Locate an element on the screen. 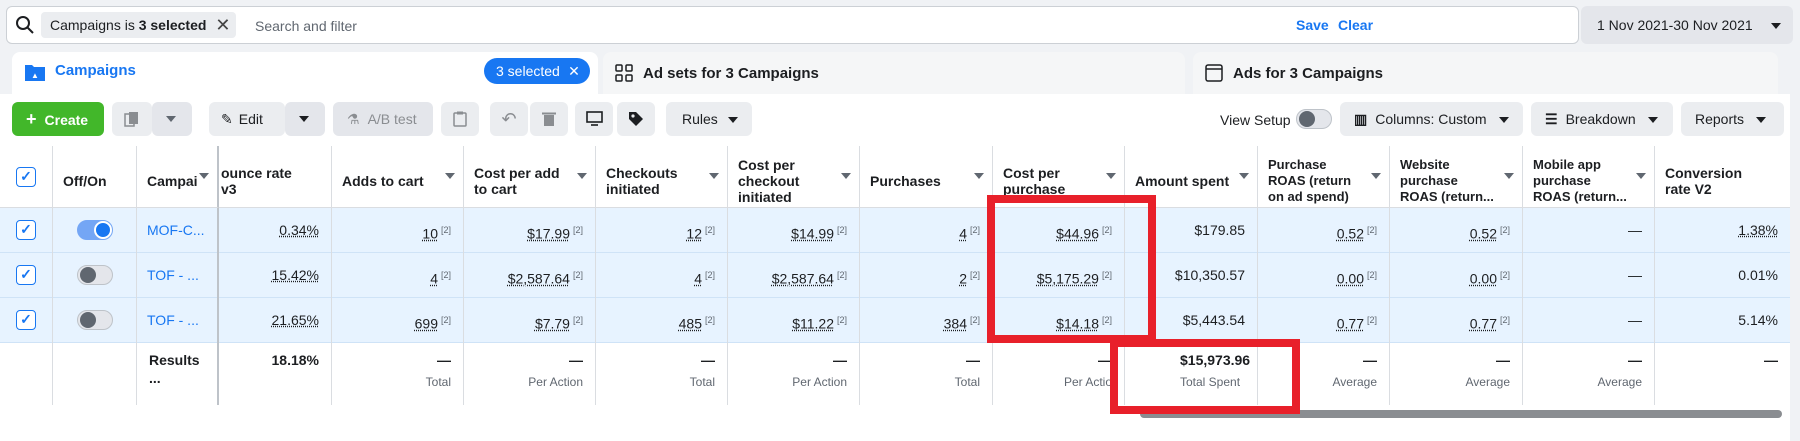 The image size is (1800, 441). ab-test-button: ⚗ A/B test is located at coordinates (383, 119).